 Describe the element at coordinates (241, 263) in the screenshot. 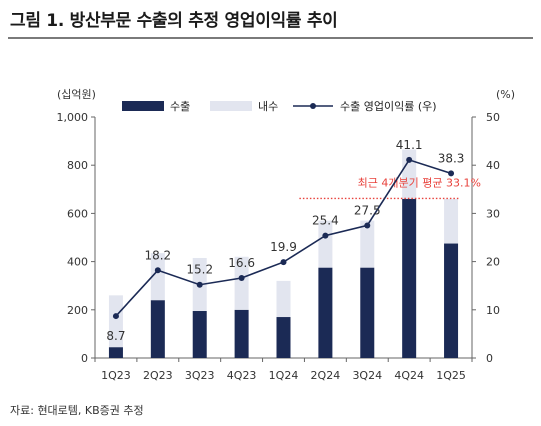

I see `margin-data-label: 16.6` at that location.